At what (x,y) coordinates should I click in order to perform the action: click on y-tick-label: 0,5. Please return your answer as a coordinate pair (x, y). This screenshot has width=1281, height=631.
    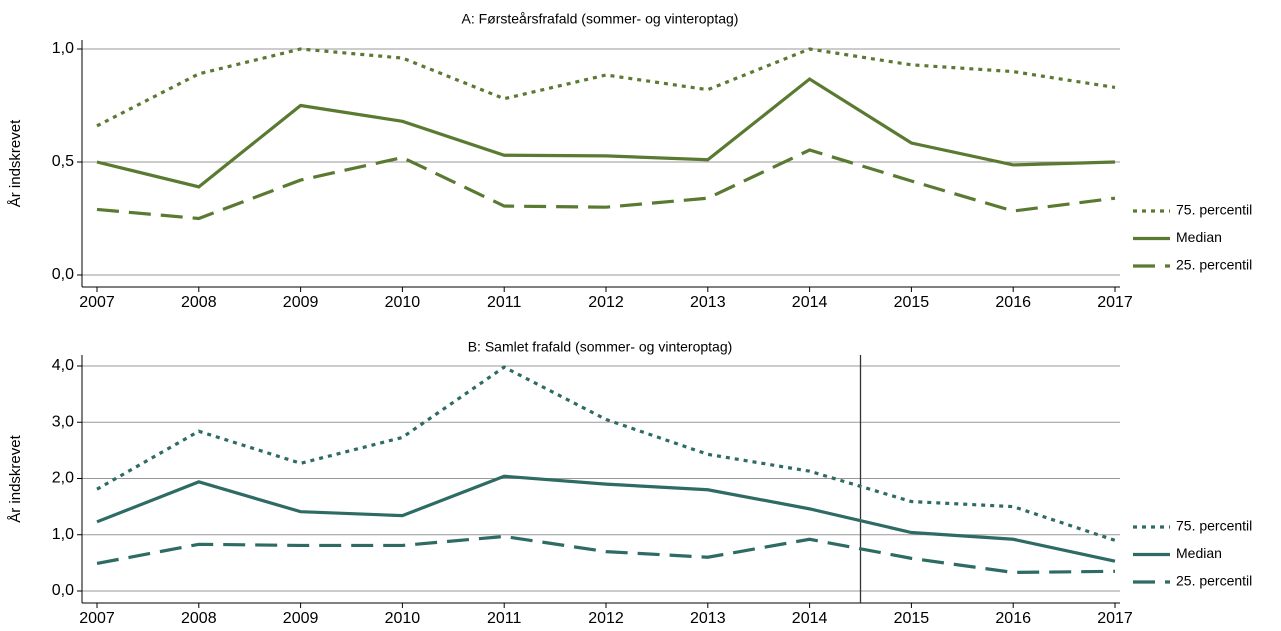
    Looking at the image, I should click on (63, 161).